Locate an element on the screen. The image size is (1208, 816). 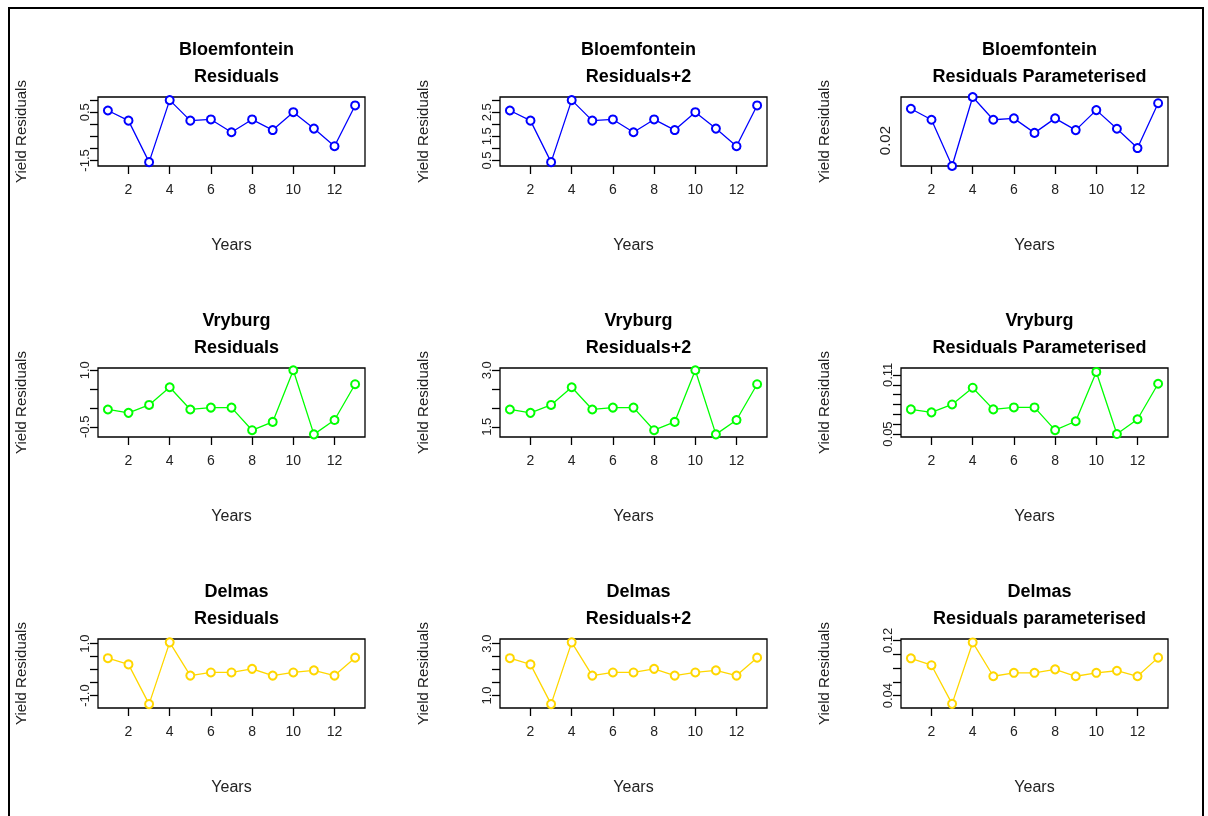
y-tick-label: 3.0 is located at coordinates (486, 370).